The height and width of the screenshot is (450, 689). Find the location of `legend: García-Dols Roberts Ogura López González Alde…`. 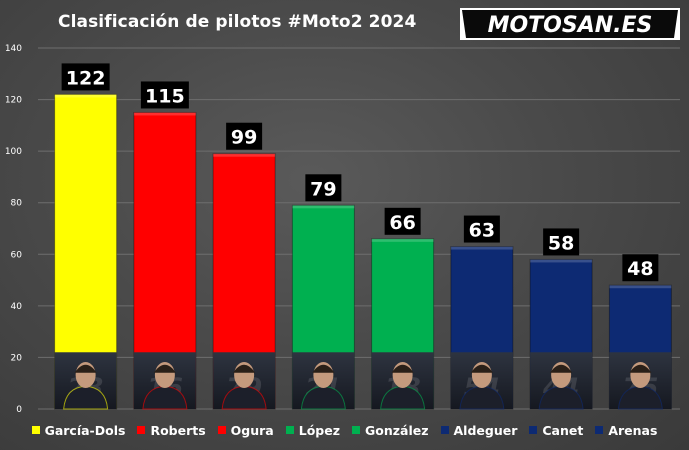

legend: García-Dols Roberts Ogura López González Alde… is located at coordinates (344, 430).